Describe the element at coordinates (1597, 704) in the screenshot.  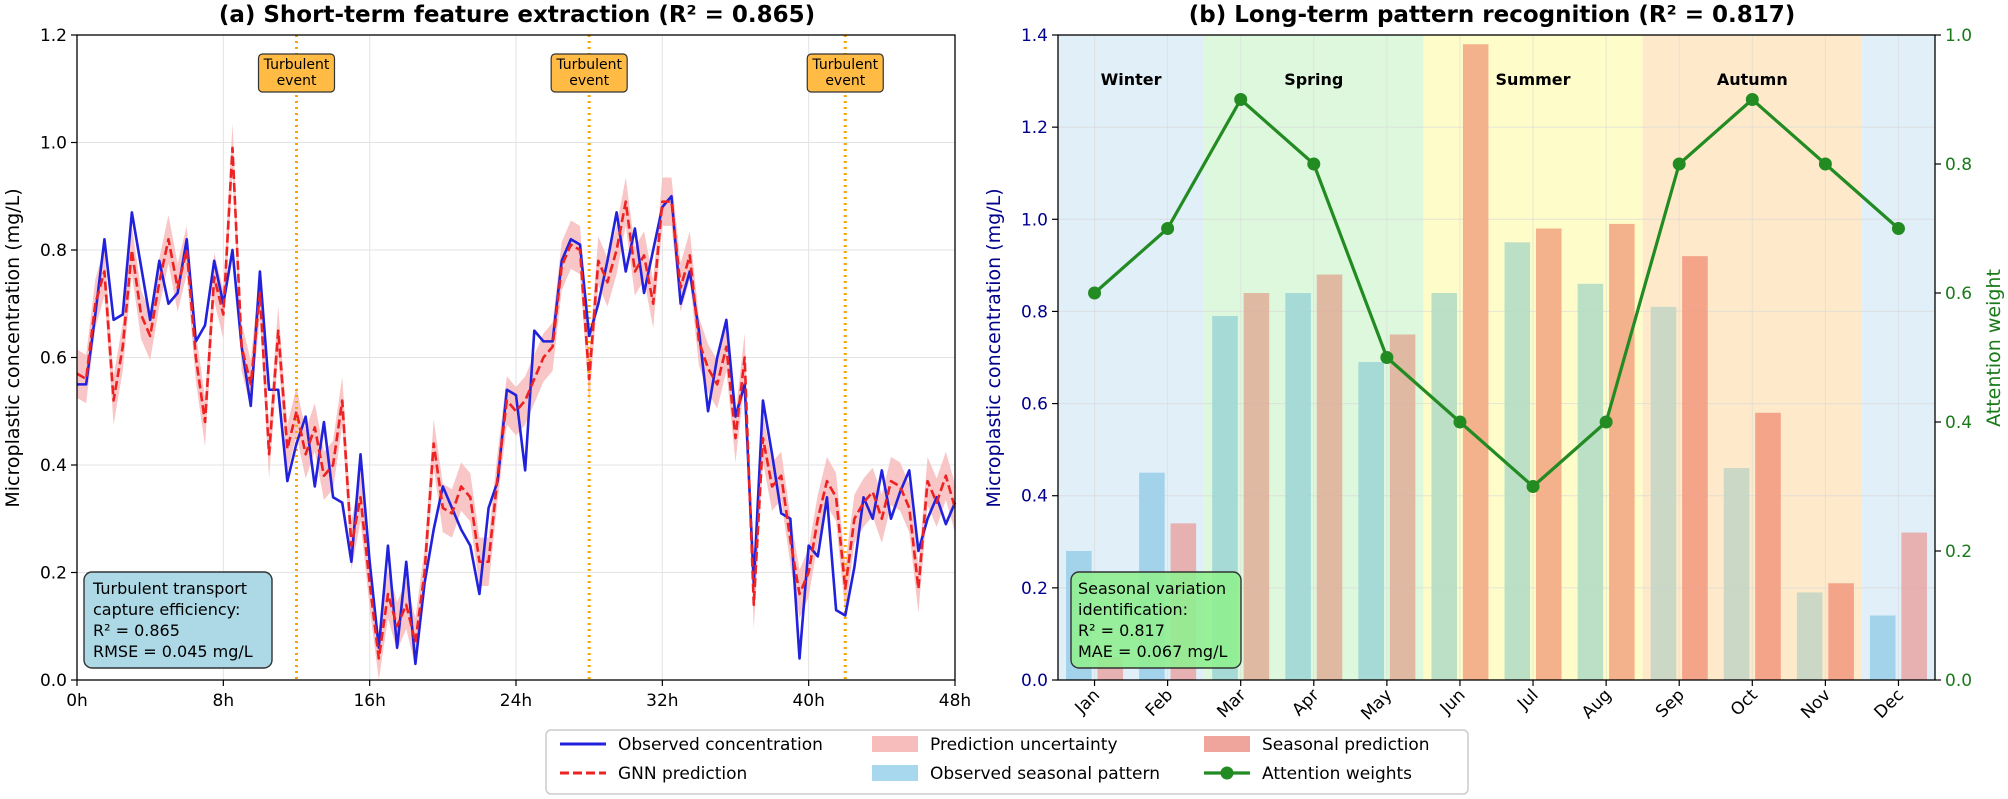
I see `x-tick-label: Aug` at that location.